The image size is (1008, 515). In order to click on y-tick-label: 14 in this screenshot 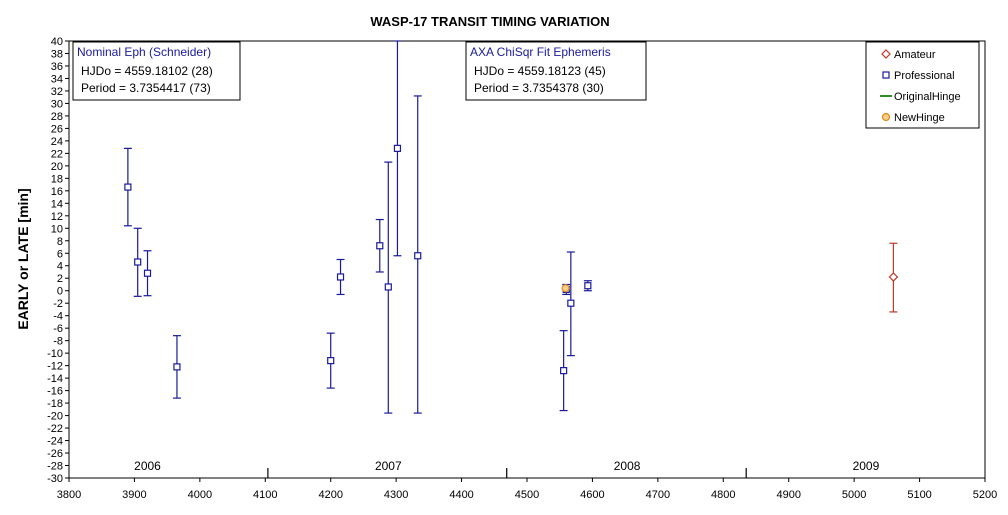, I will do `click(57, 204)`.